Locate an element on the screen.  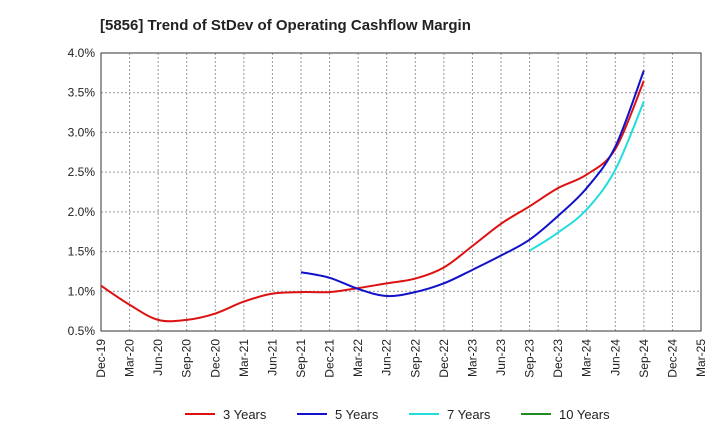
x-tick-label: Sep-23 is located at coordinates (530, 358).